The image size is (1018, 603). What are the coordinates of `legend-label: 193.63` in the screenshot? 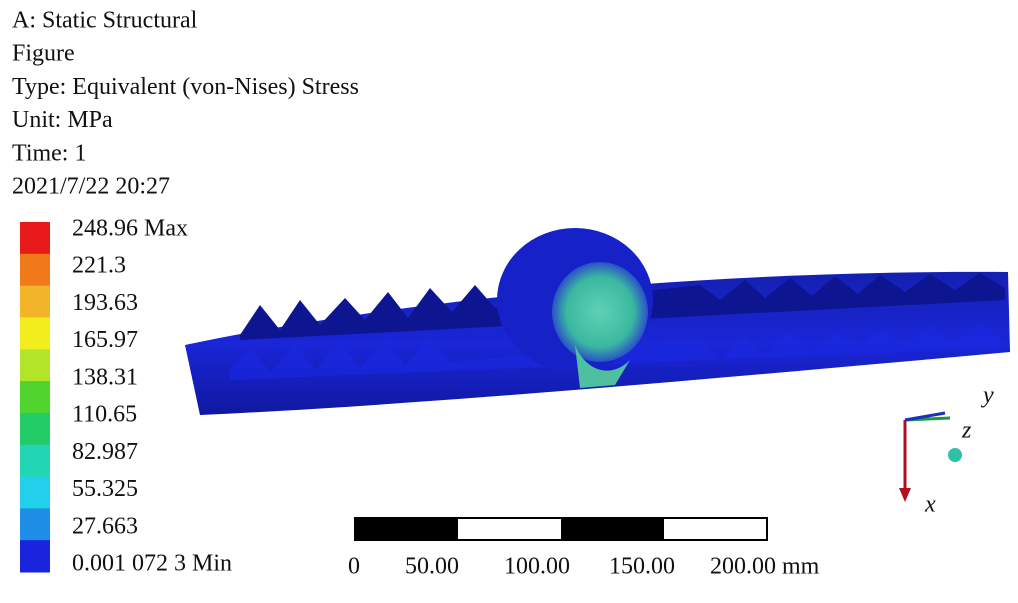 It's located at (105, 303).